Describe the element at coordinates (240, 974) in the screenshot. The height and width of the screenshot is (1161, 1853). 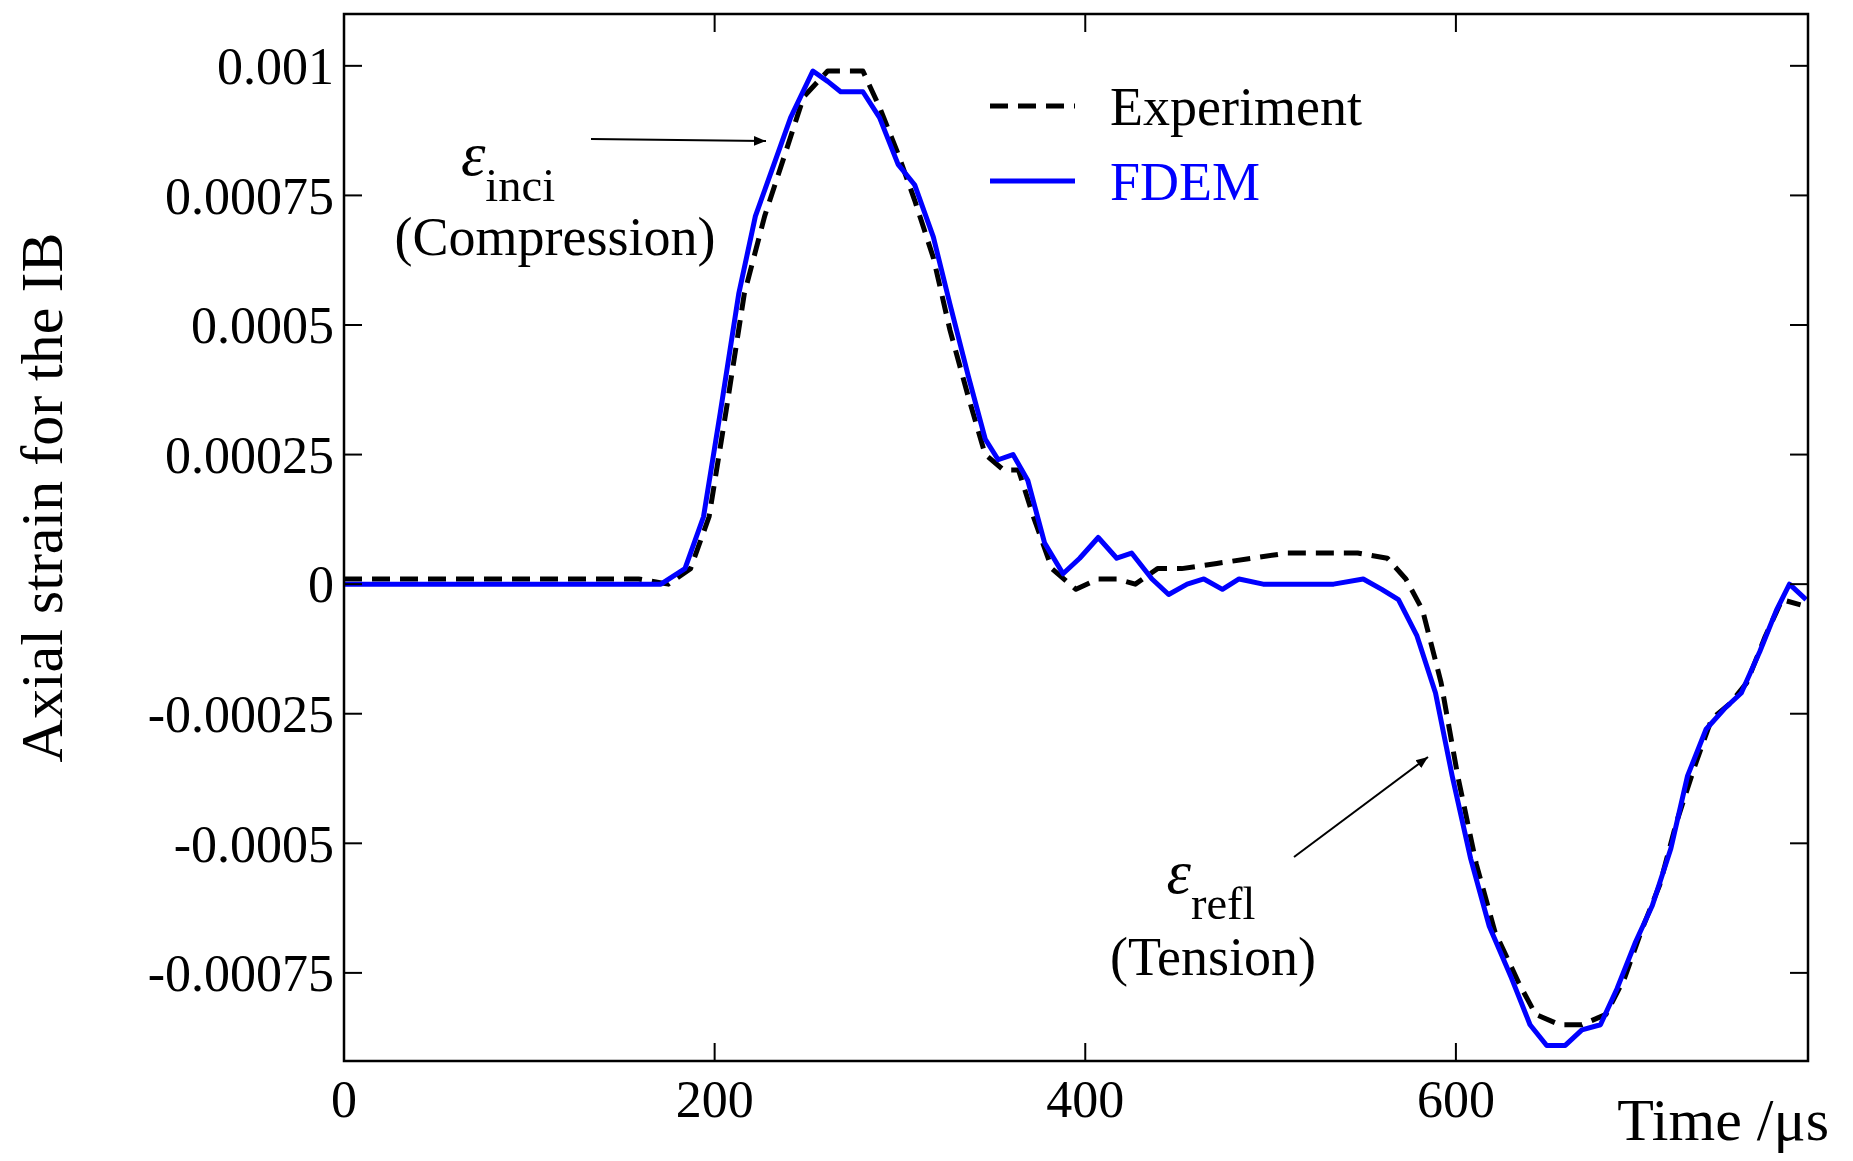
I see `y-tick-label: -0.00075` at that location.